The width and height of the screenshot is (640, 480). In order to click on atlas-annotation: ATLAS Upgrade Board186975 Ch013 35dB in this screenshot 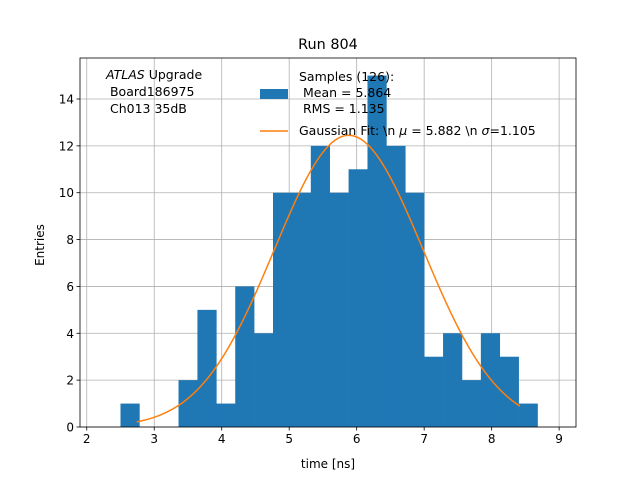, I will do `click(153, 91)`.